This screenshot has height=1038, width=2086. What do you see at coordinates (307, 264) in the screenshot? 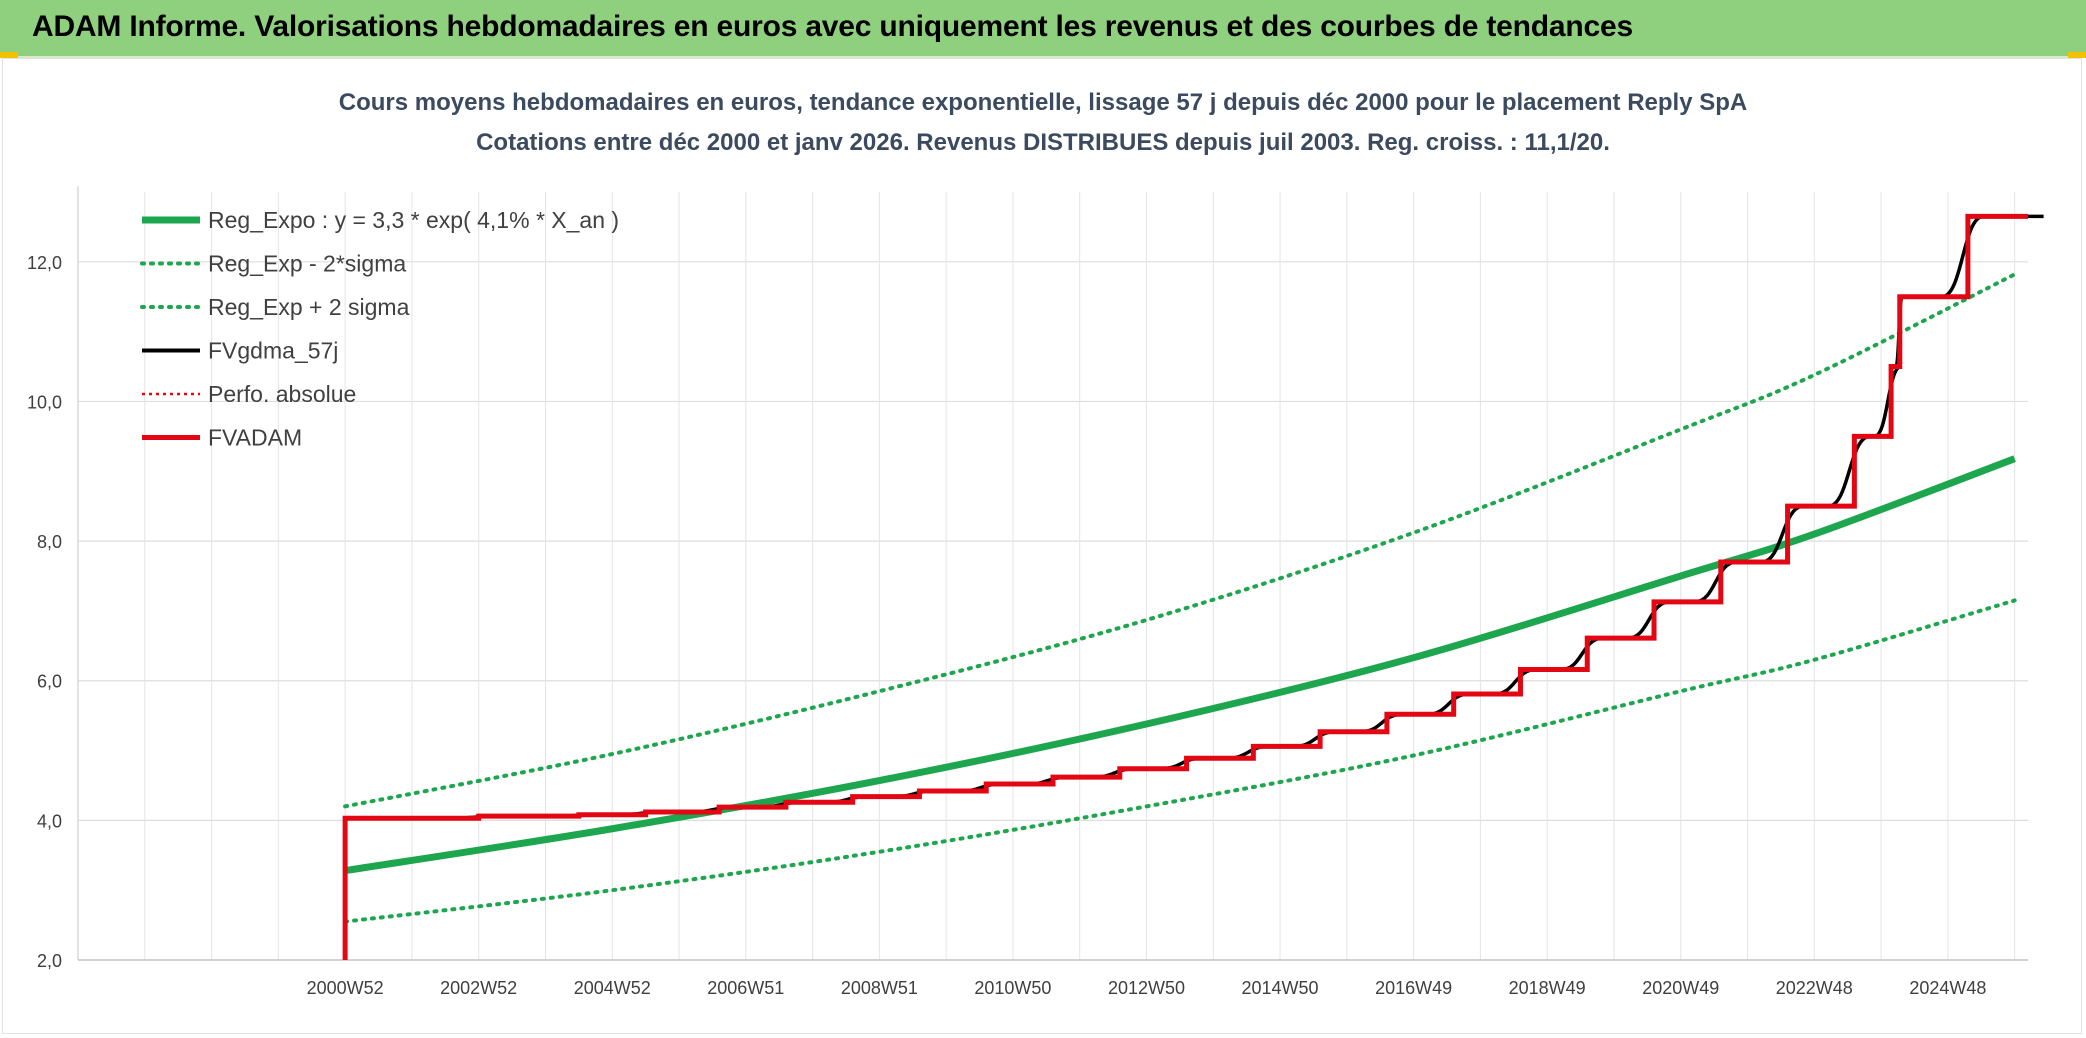
I see `legend-label-reg-minus: Reg_Exp - 2*sigma` at bounding box center [307, 264].